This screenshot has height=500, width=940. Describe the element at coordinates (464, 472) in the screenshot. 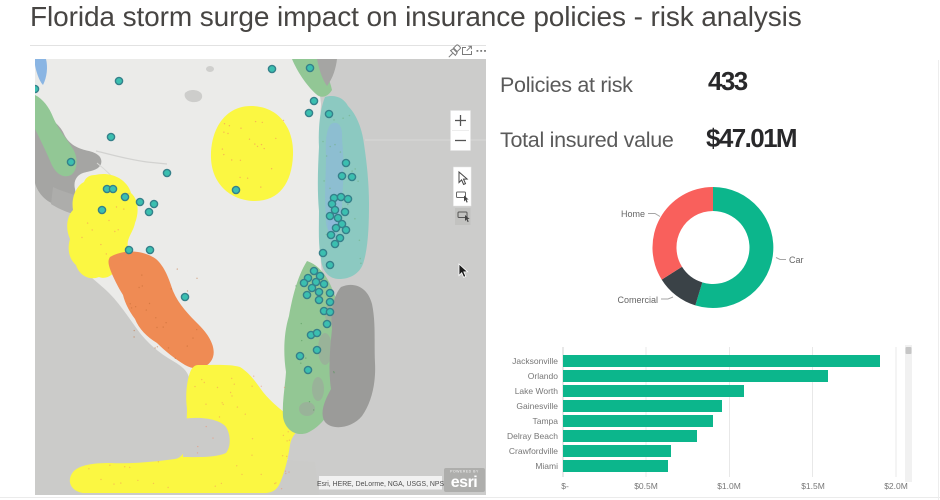

I see `svg-text: POWERED BY` at that location.